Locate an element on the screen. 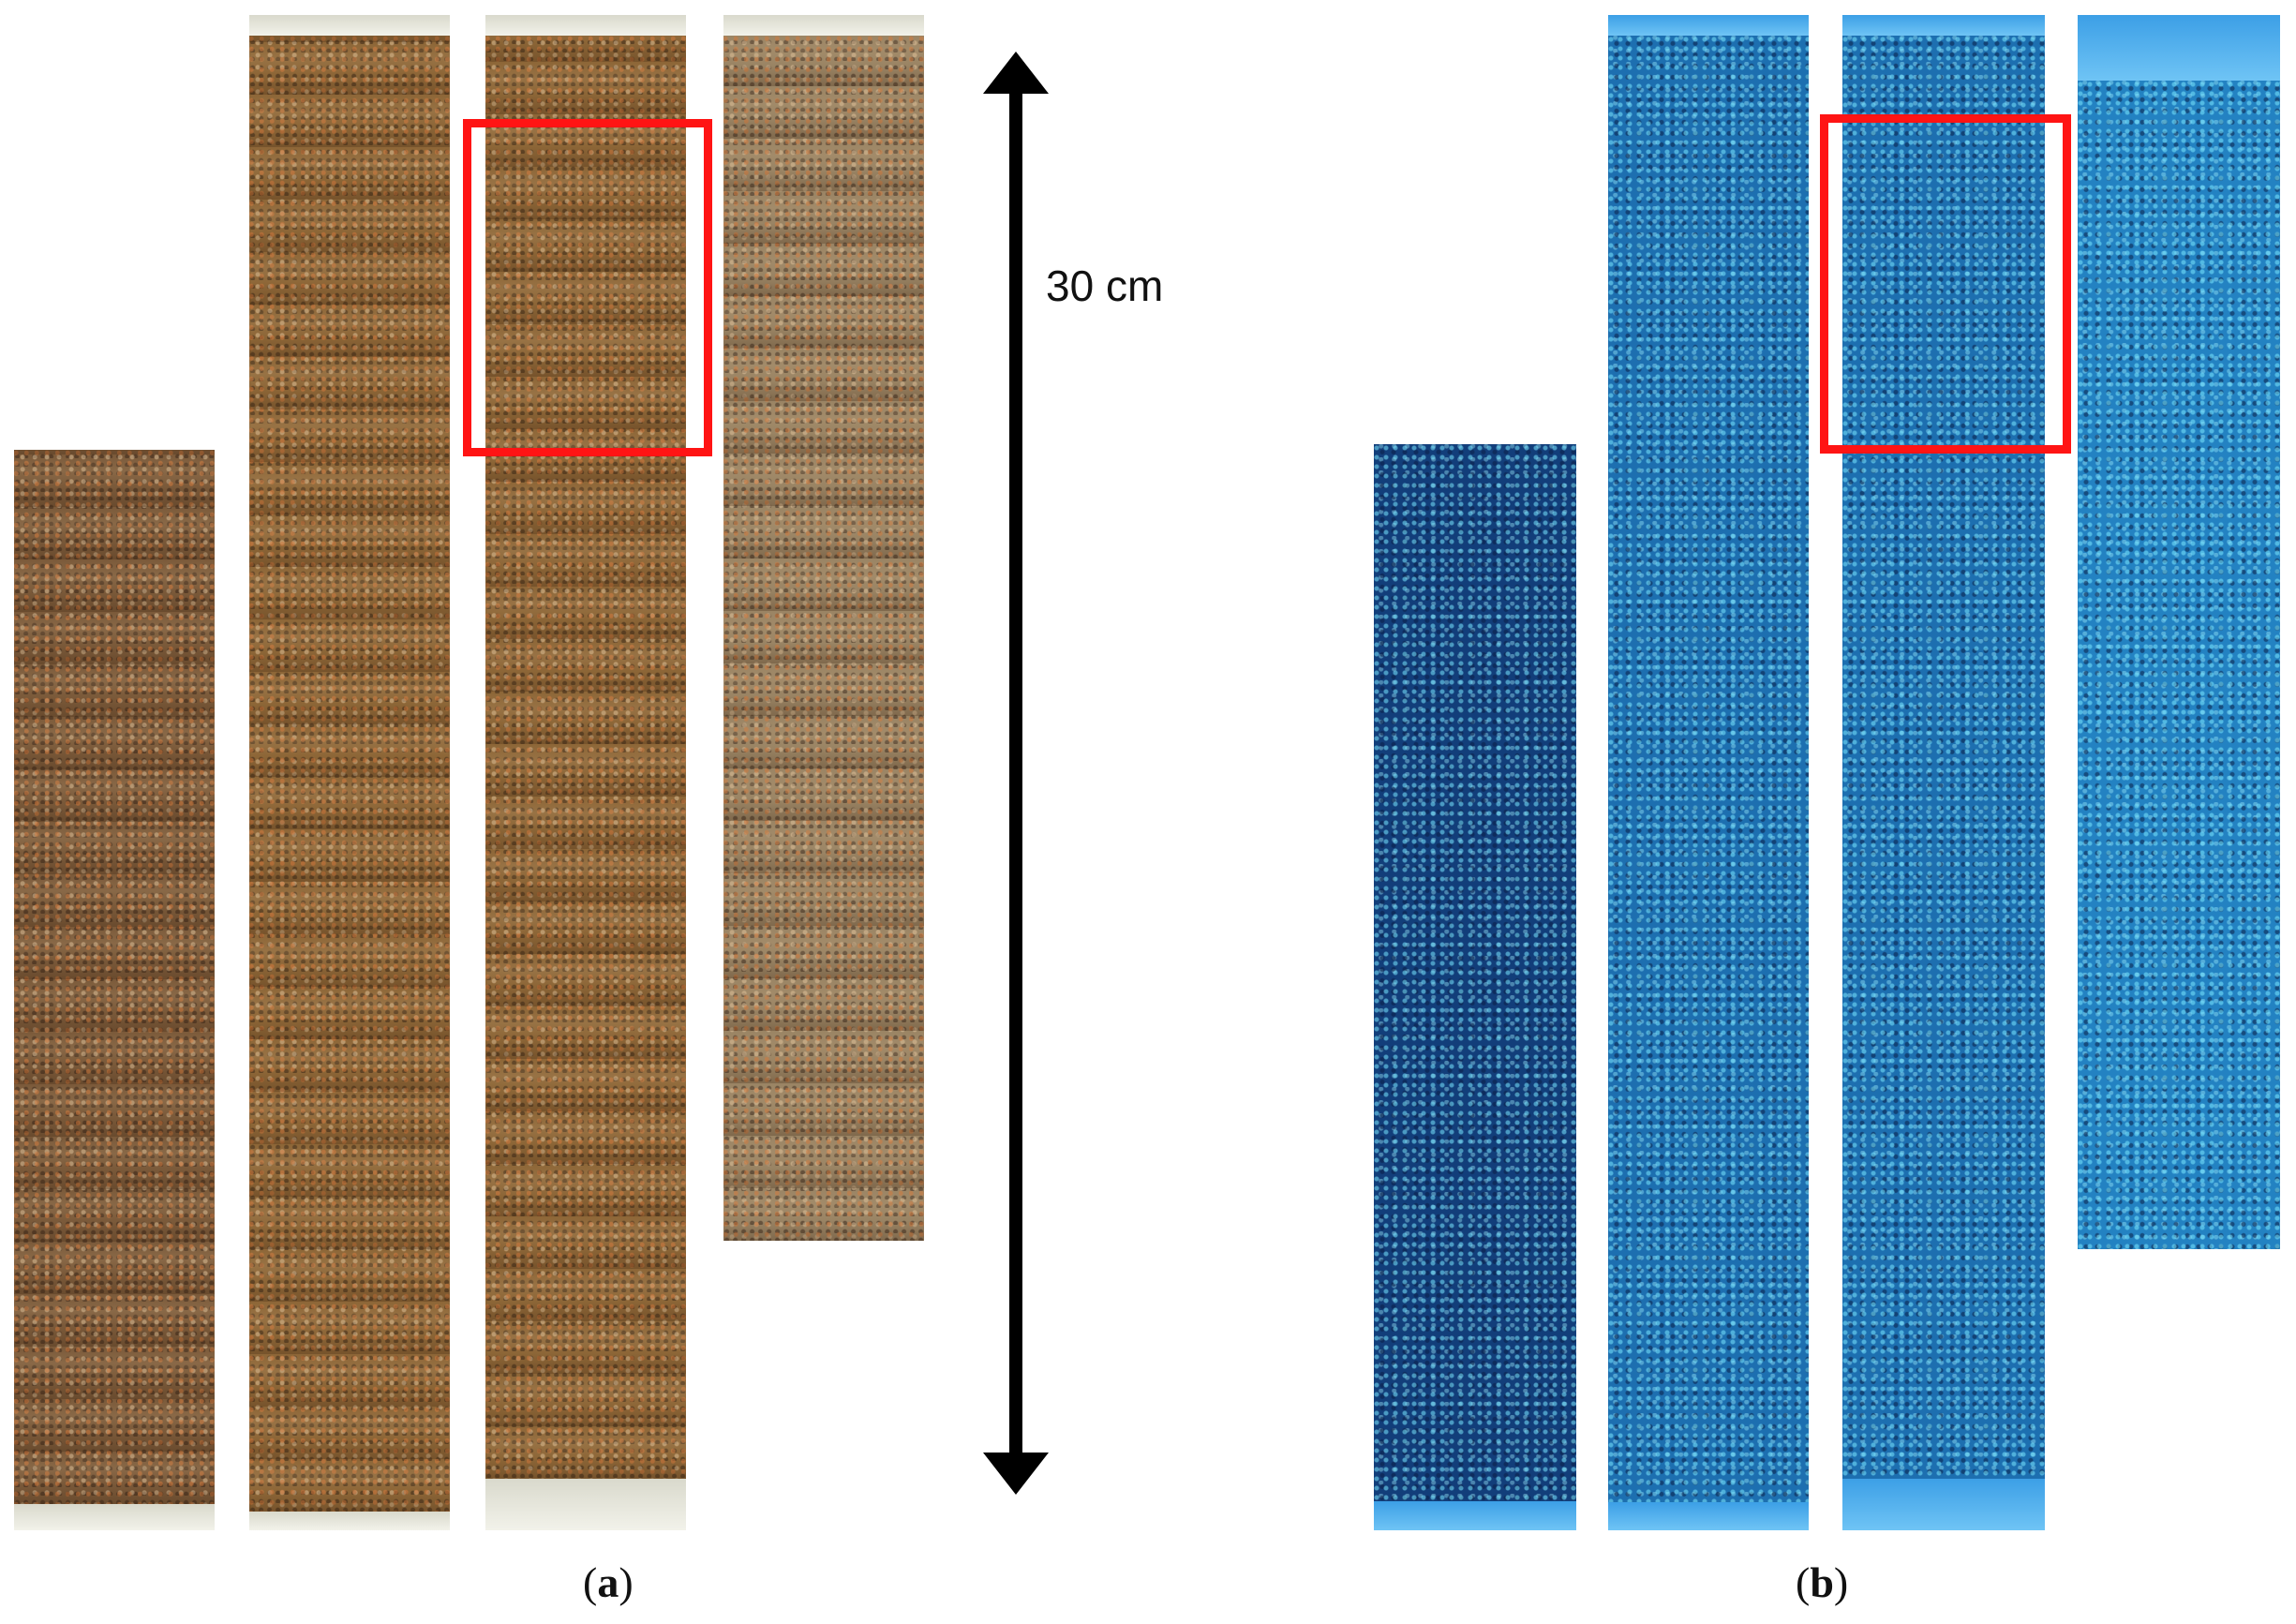 This screenshot has height=1624, width=2296. core-b3-cap-top is located at coordinates (1944, 26).